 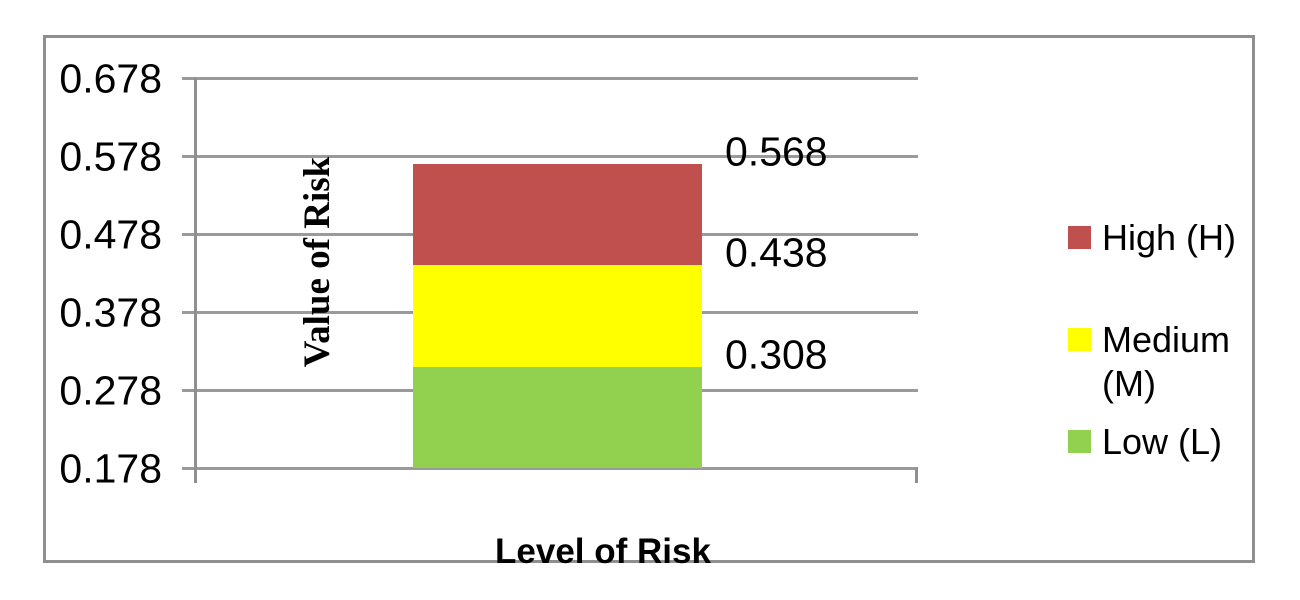 What do you see at coordinates (557, 214) in the screenshot?
I see `bar-segment-high-h` at bounding box center [557, 214].